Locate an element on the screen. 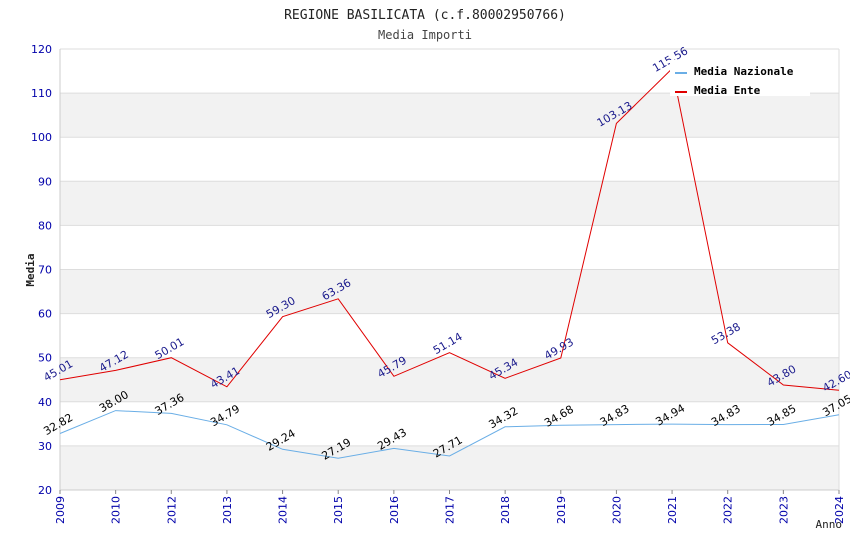 The width and height of the screenshot is (850, 550). legend-label-media-ente: Media Ente is located at coordinates (727, 90).